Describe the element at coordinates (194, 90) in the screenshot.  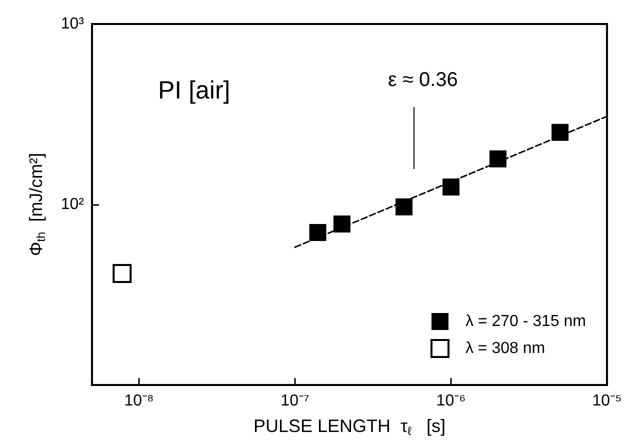
I see `annotation: PI [air]` at that location.